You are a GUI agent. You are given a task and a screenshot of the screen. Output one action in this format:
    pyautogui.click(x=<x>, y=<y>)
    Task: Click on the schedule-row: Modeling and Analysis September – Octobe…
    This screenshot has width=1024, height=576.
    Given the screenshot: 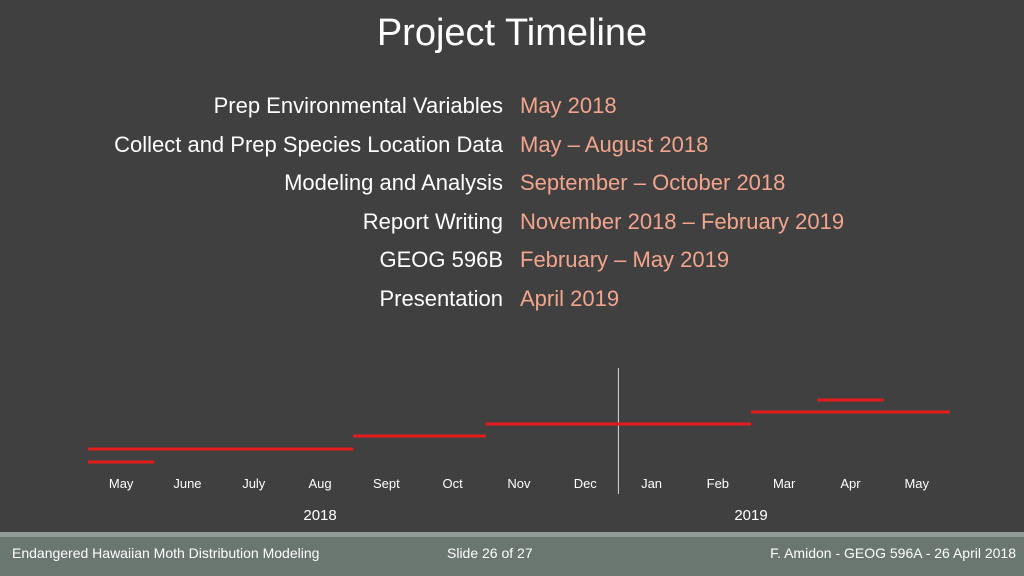 What is the action you would take?
    pyautogui.click(x=512, y=183)
    